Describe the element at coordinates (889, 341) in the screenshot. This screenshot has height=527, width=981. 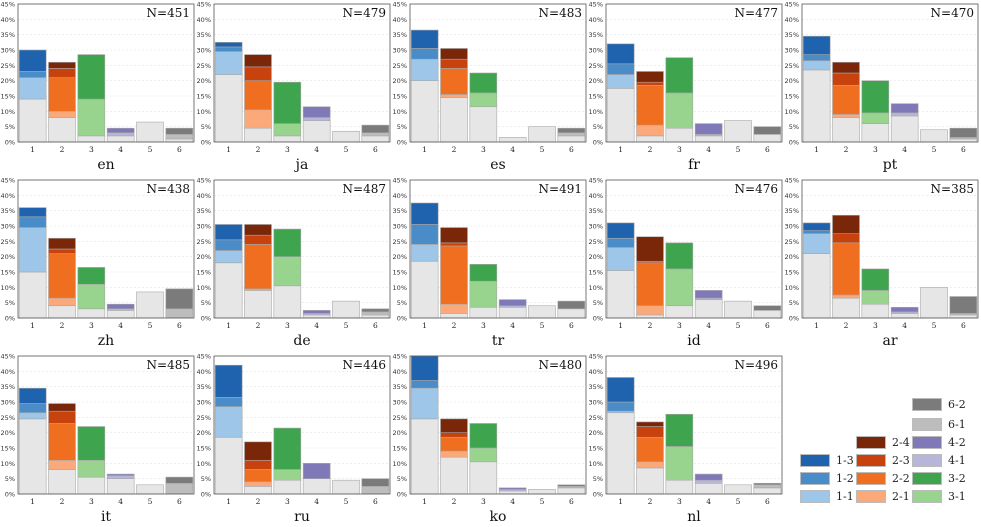
I see `panel-language-label: ar` at that location.